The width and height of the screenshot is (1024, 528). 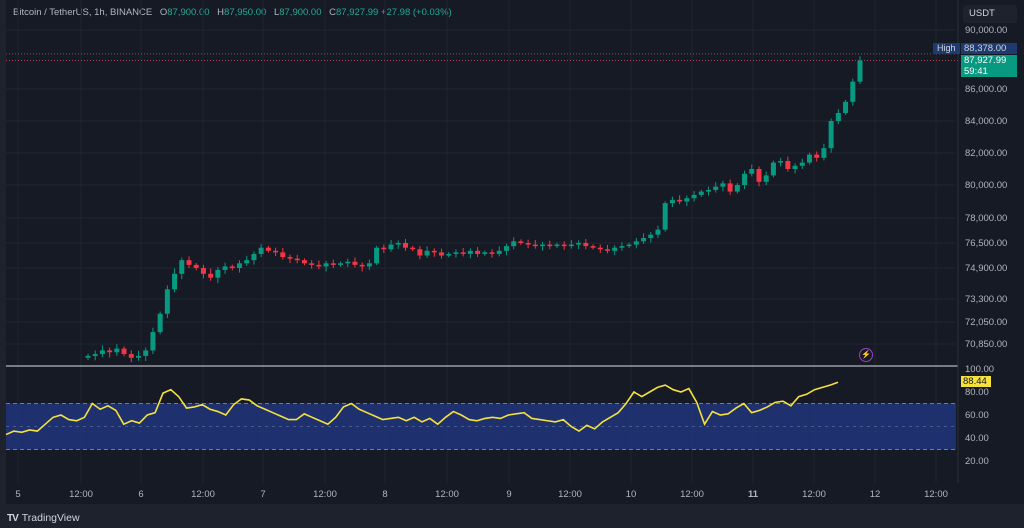 What do you see at coordinates (262, 494) in the screenshot?
I see `svg-text: 7` at bounding box center [262, 494].